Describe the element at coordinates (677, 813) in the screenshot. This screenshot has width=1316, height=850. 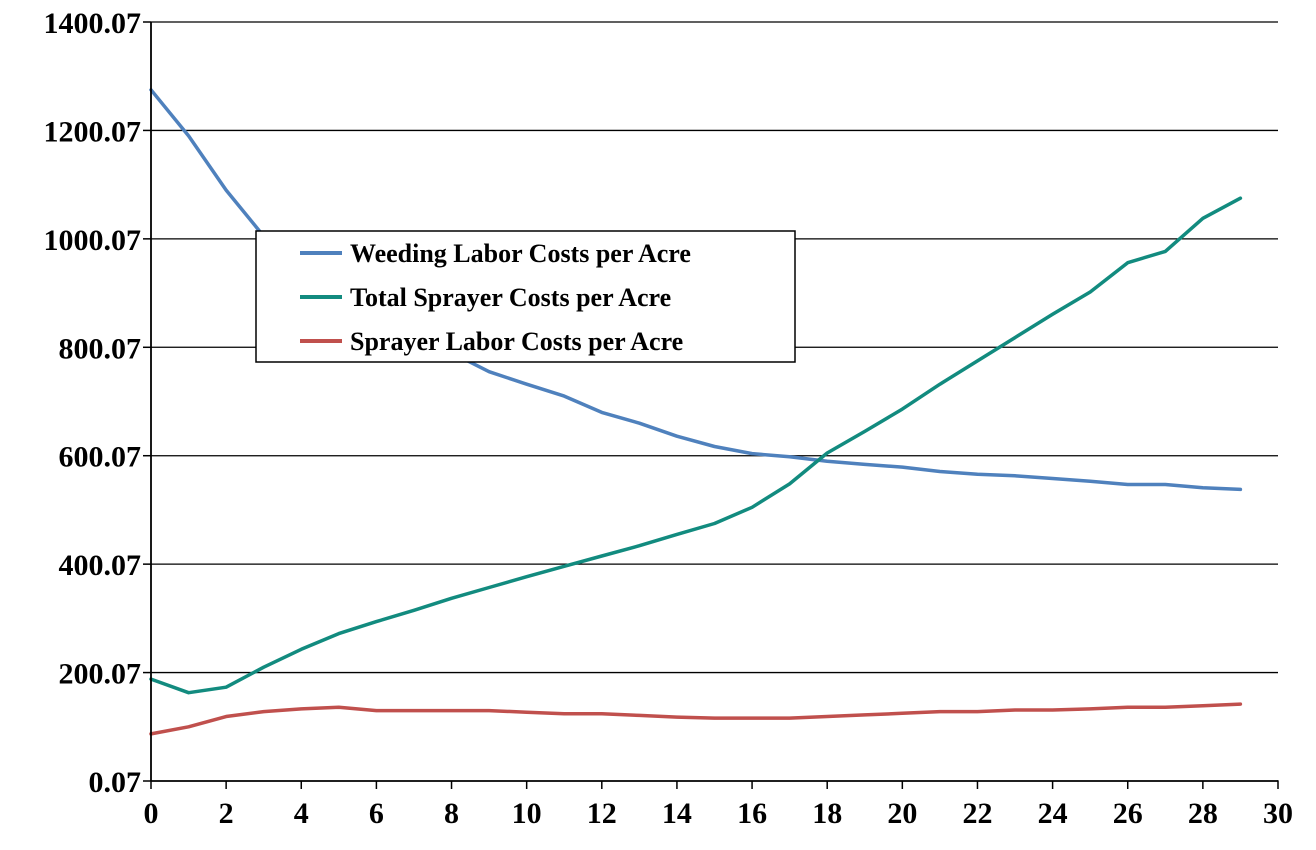
I see `x-tick-label: 14` at that location.